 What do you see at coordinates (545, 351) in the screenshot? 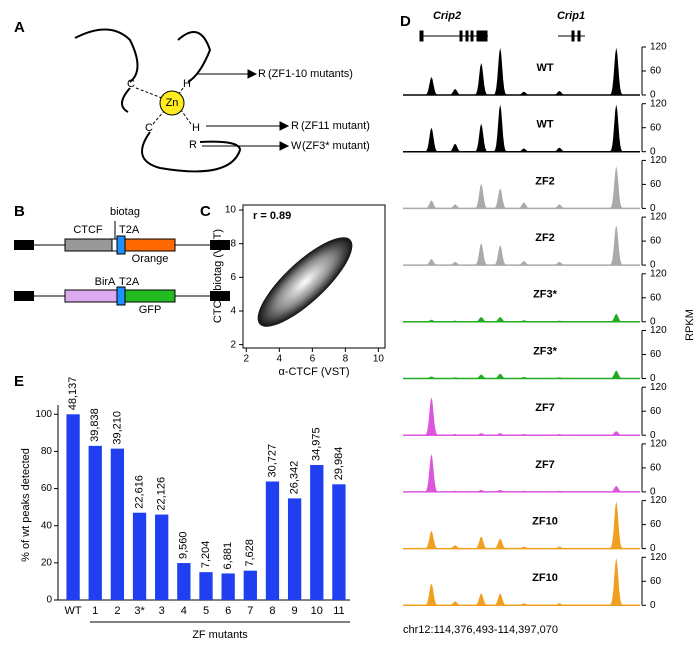
I see `track-name: ZF3*` at bounding box center [545, 351].